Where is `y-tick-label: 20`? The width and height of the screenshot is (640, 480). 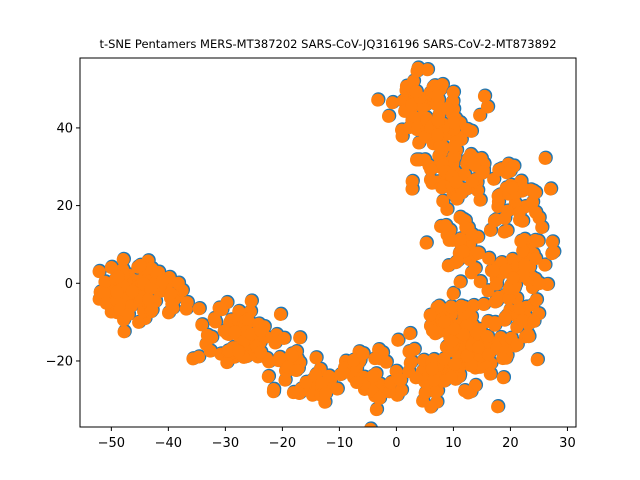 y-tick-label: 20 is located at coordinates (64, 206).